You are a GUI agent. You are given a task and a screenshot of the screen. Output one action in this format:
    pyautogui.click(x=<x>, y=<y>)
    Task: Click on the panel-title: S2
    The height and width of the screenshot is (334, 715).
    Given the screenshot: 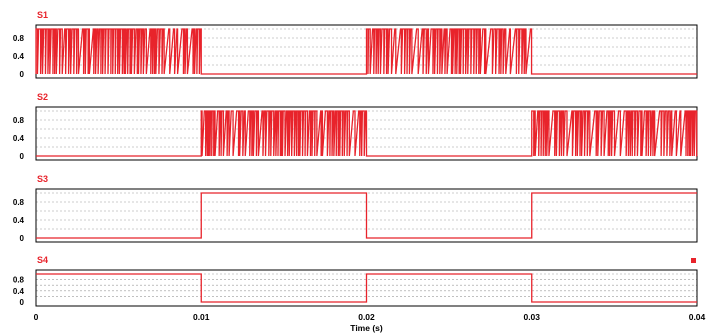 What is the action you would take?
    pyautogui.click(x=42, y=97)
    